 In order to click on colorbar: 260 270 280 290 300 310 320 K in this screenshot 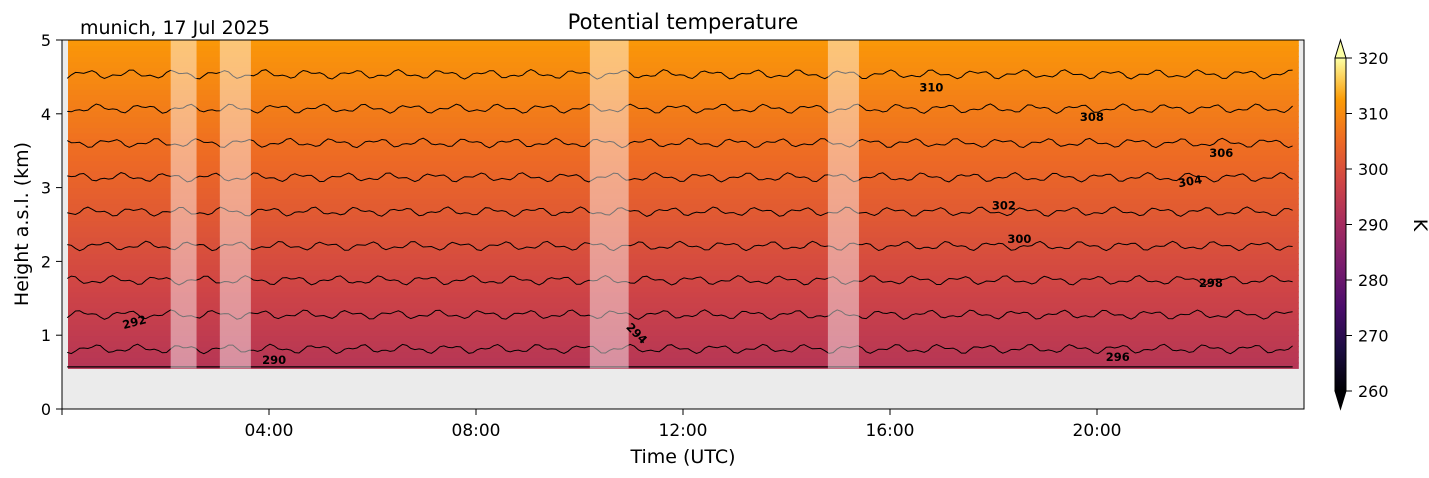, I will do `click(1381, 224)`.